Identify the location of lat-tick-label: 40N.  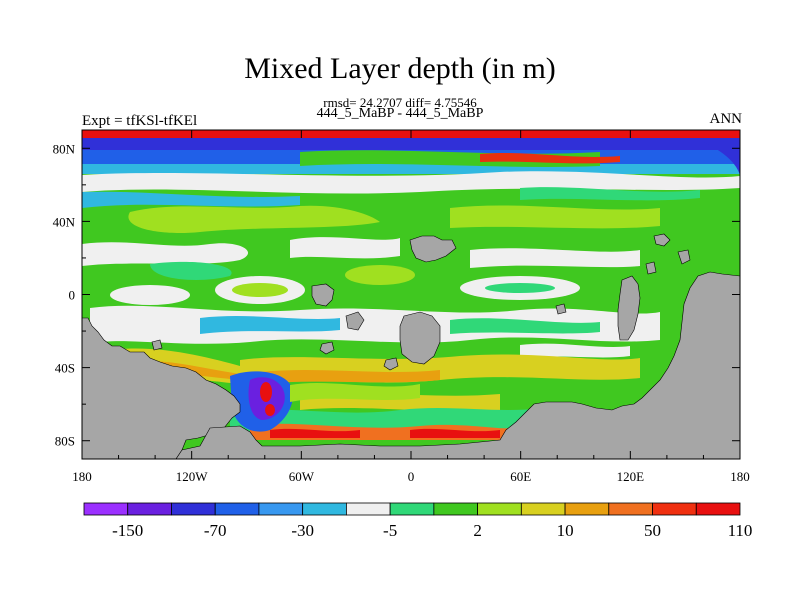
(64, 221).